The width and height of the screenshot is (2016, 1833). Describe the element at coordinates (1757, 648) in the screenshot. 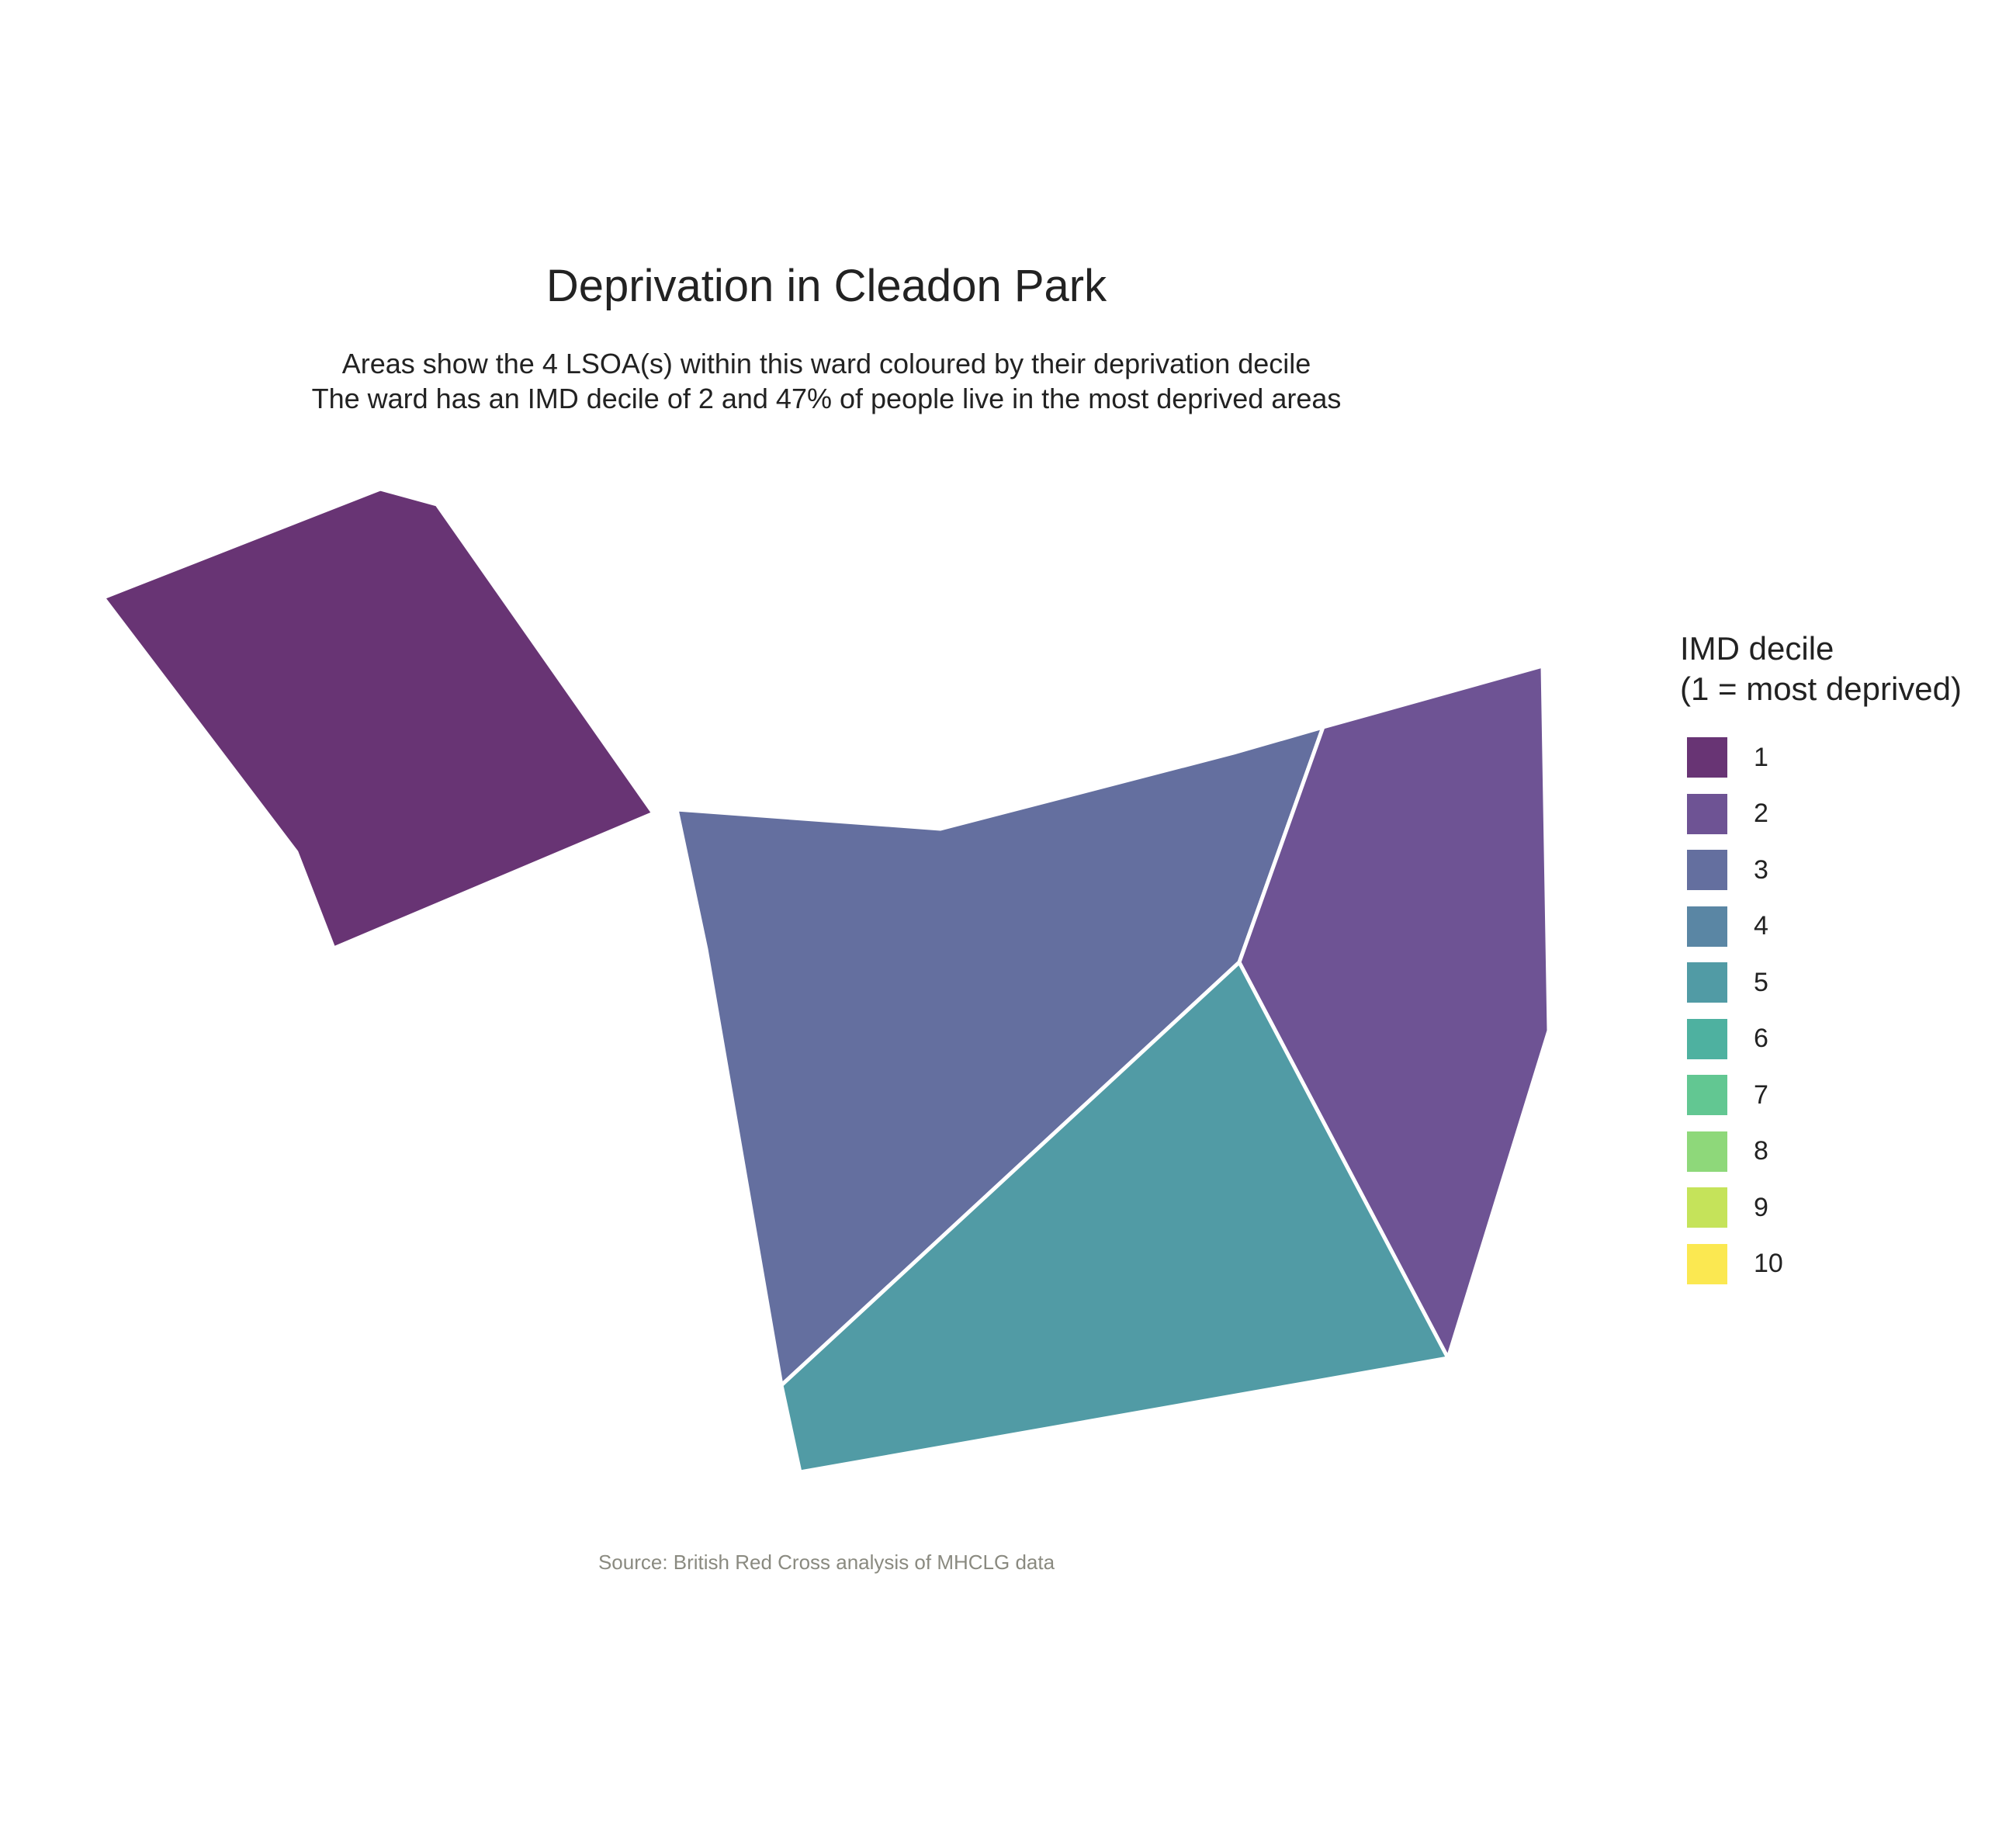

I see `legend-title-line-1: IMD decile` at that location.